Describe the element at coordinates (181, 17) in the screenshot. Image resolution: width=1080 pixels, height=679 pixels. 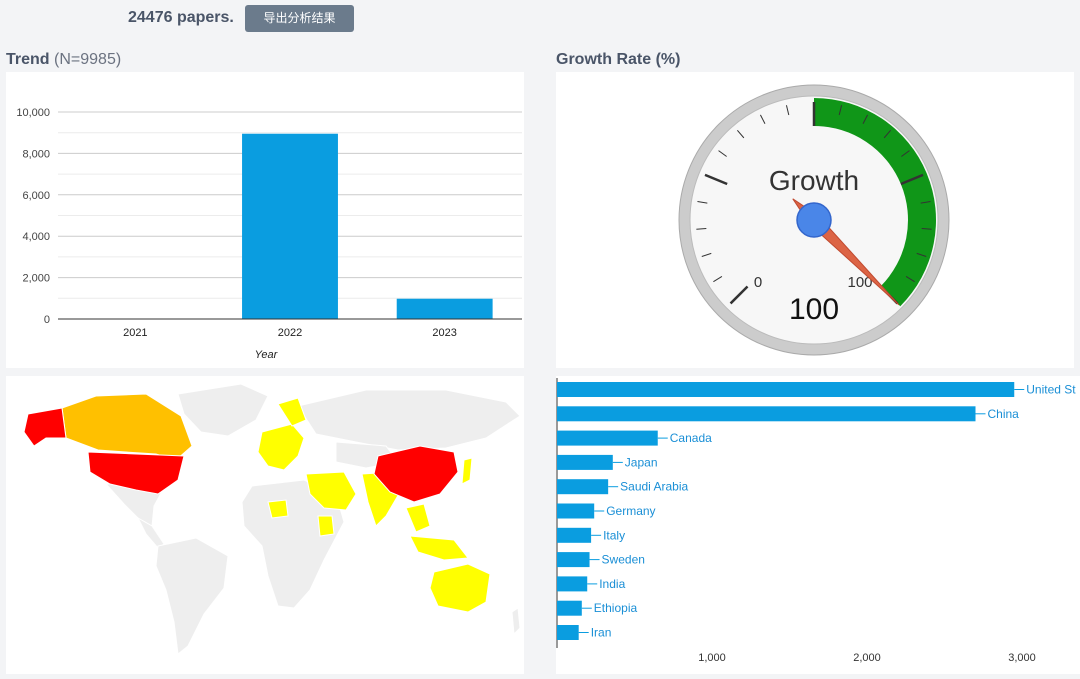
I see `paper-count: 24476 papers.` at that location.